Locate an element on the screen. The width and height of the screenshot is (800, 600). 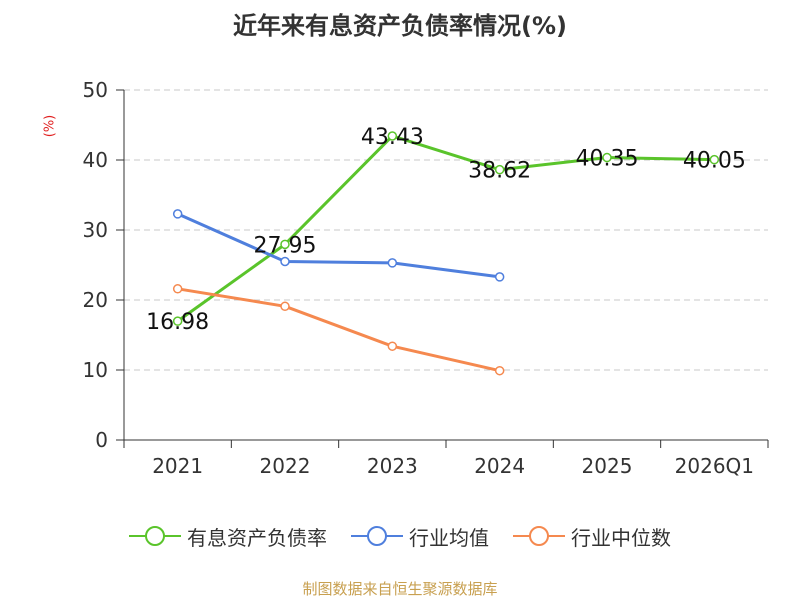
legend-item-1: 行业均值 is located at coordinates (420, 536).